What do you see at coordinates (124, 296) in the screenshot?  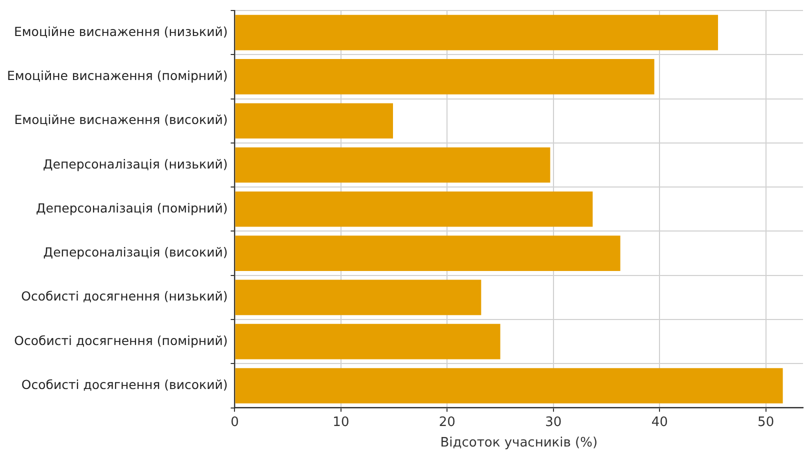 I see `y-tick-label: Особисті досягнення (низький)` at bounding box center [124, 296].